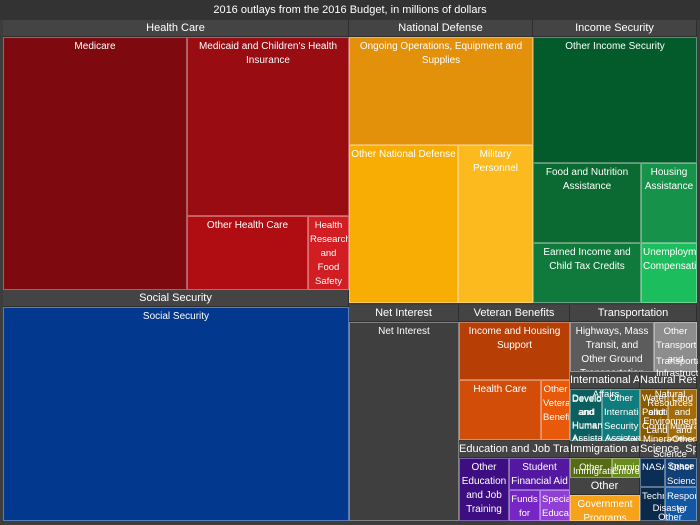  What do you see at coordinates (404, 421) in the screenshot?
I see `treemap-cell-net-interest-net-interest: Net Interest` at bounding box center [404, 421].